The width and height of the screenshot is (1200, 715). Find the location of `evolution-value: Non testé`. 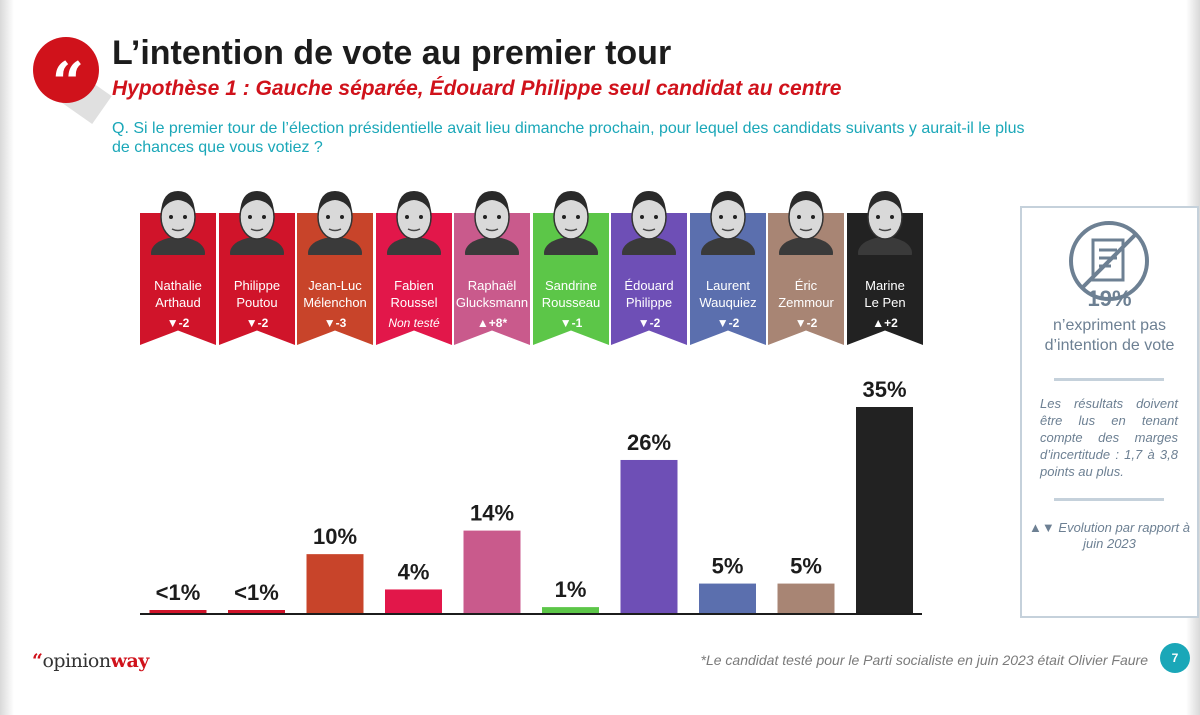

evolution-value: Non testé is located at coordinates (414, 323).